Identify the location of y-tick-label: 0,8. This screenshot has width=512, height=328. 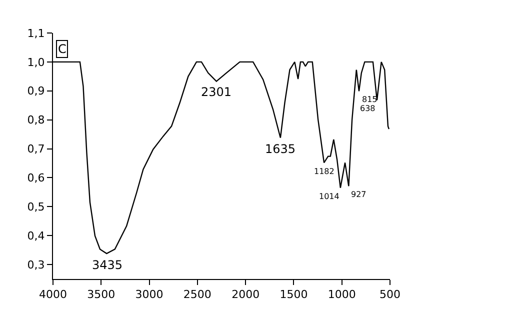
(36, 120).